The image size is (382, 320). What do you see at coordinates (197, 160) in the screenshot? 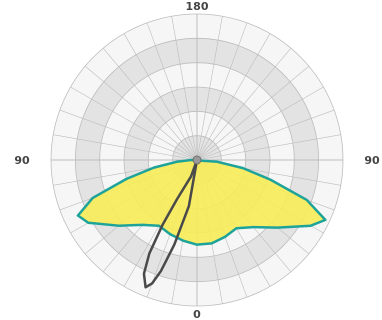
I see `center-dot` at bounding box center [197, 160].